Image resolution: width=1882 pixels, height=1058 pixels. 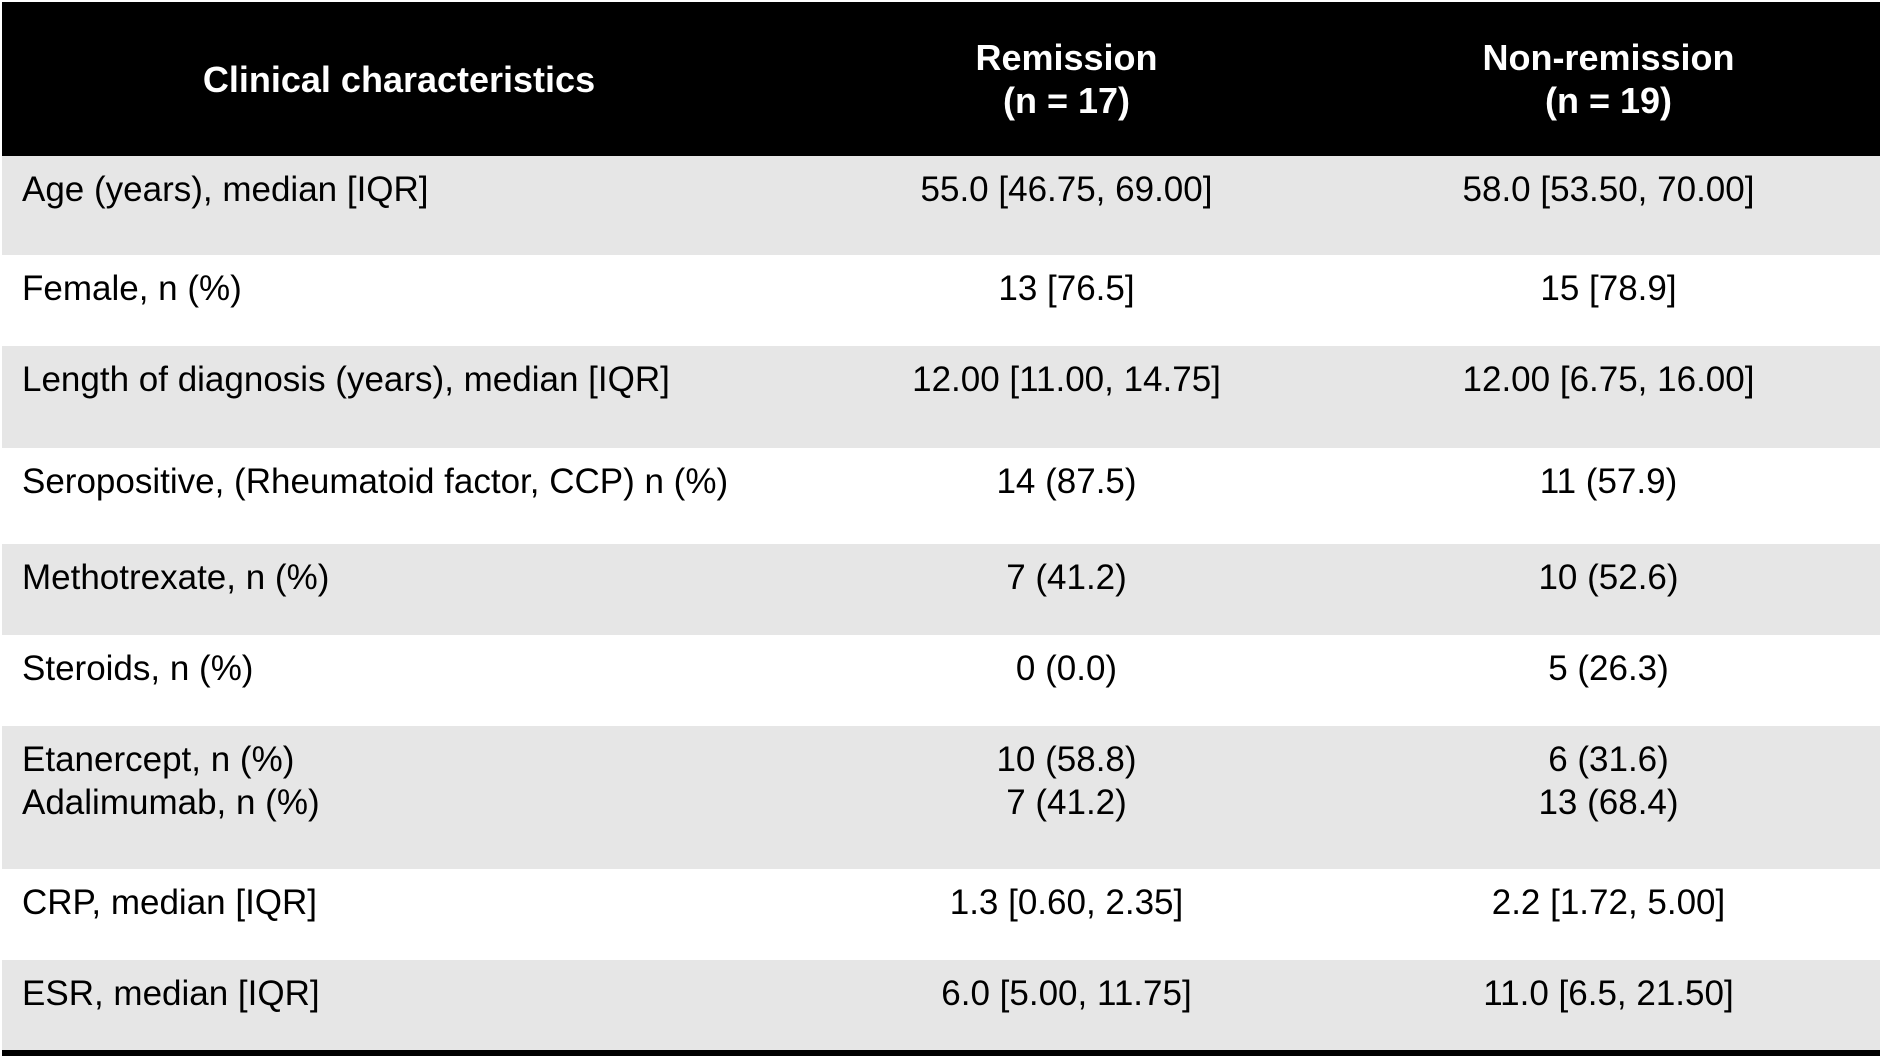 What do you see at coordinates (138, 668) in the screenshot?
I see `row-label-text: Steroids, n (%)` at bounding box center [138, 668].